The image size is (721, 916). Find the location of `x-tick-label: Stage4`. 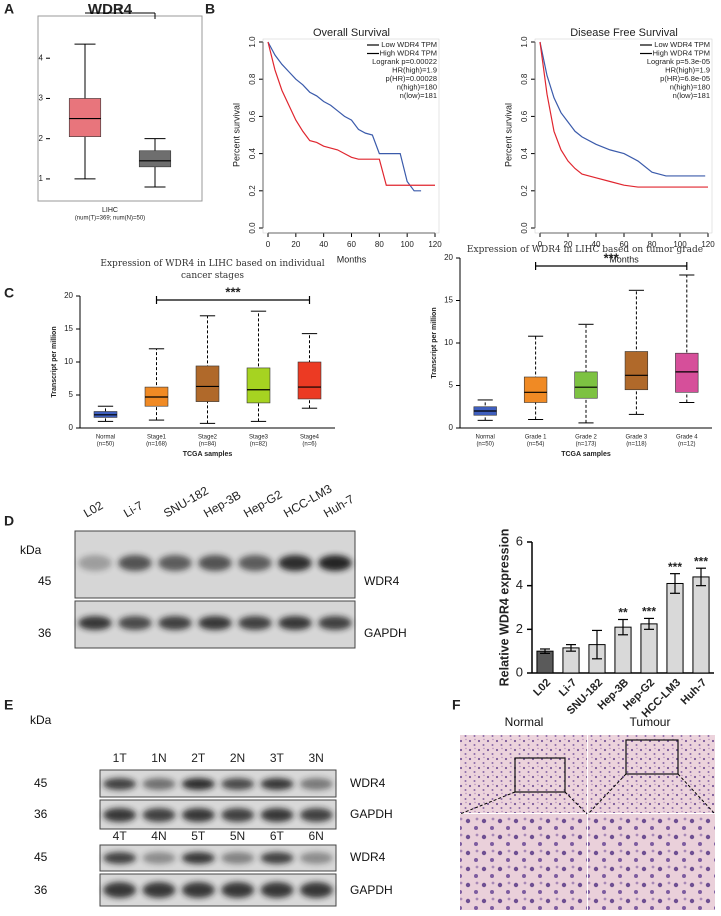

x-tick-label: Stage4 is located at coordinates (310, 438).